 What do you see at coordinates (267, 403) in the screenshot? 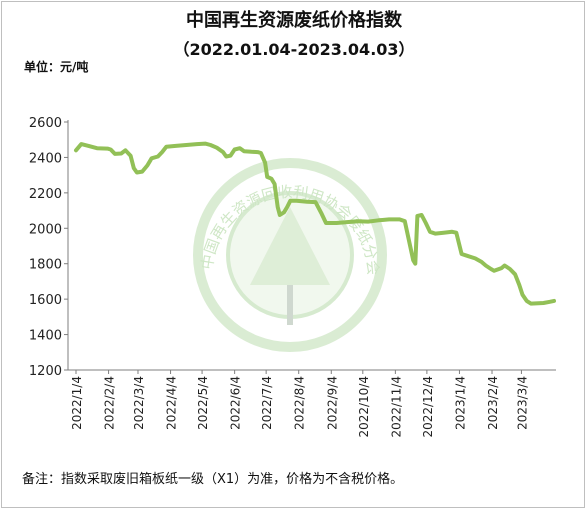
I see `x-tick-label: 2022/7/4` at bounding box center [267, 403].